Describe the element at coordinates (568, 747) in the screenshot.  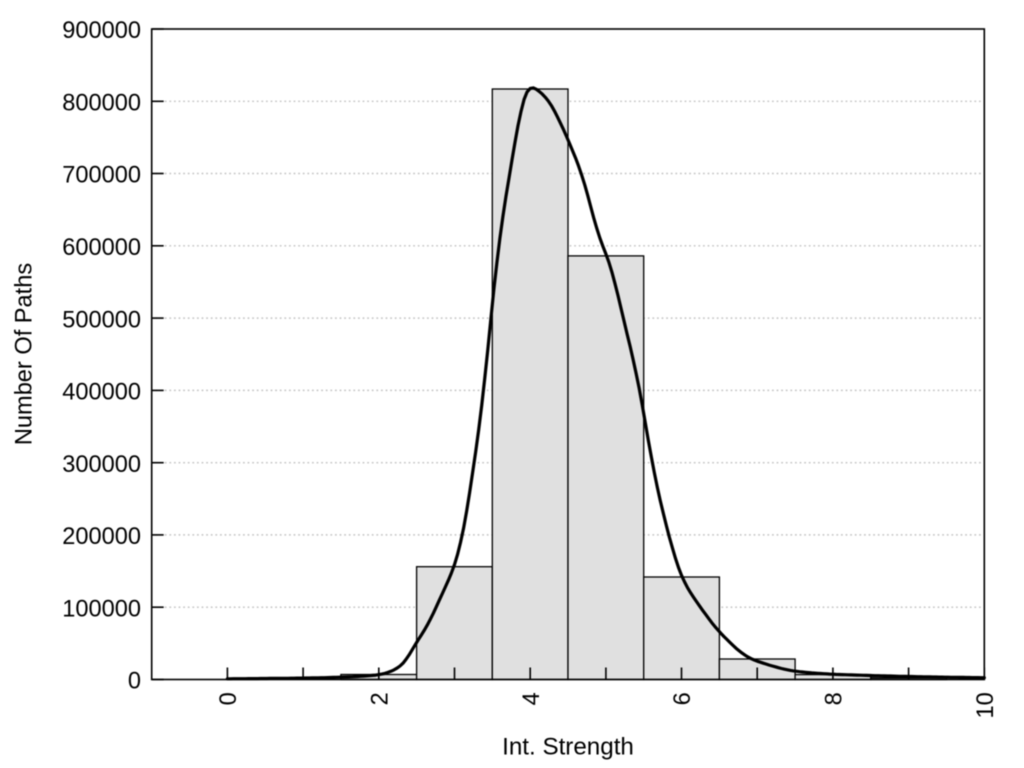
I see `svg-text: Int. Strength` at that location.